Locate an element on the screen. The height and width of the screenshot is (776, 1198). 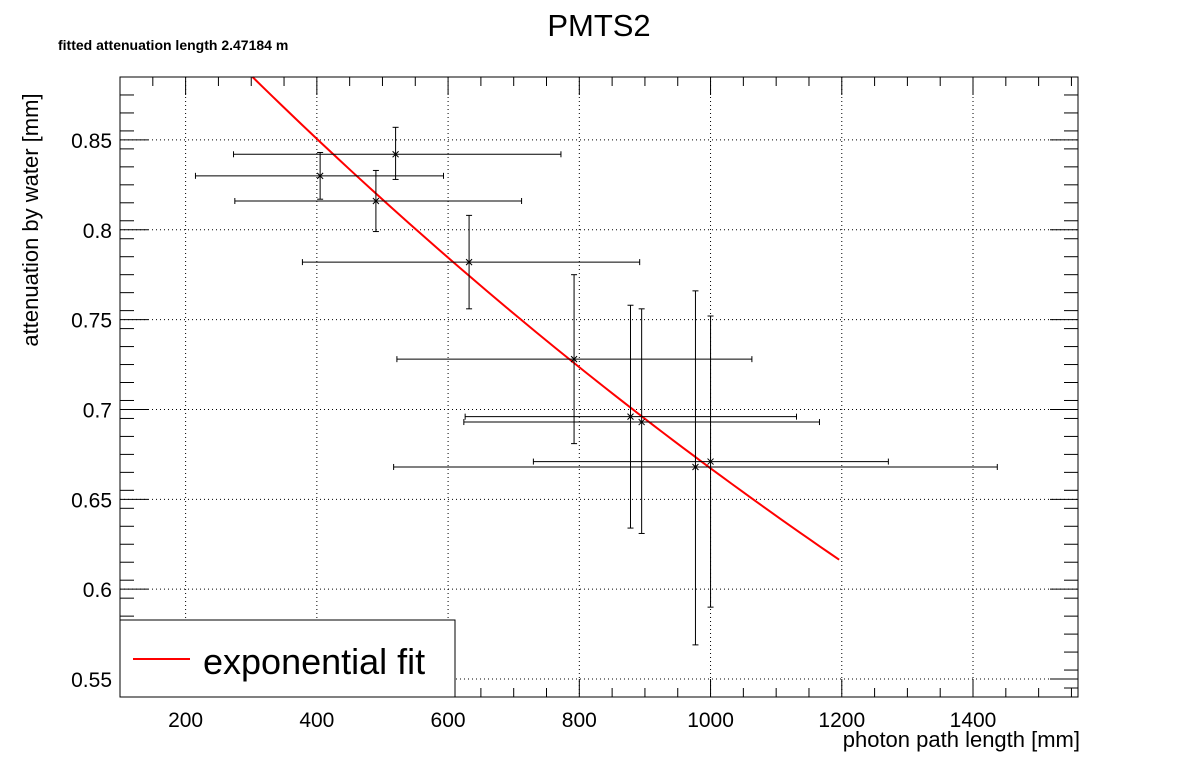
y-tick-label: 0.6 is located at coordinates (97, 590).